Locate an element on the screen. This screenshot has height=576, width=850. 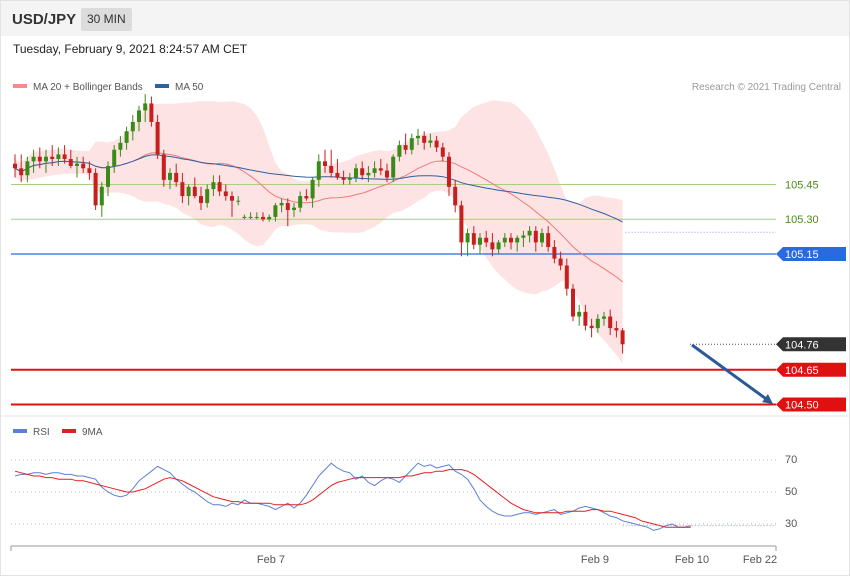
x-tick-feb9: Feb 9 is located at coordinates (595, 560).